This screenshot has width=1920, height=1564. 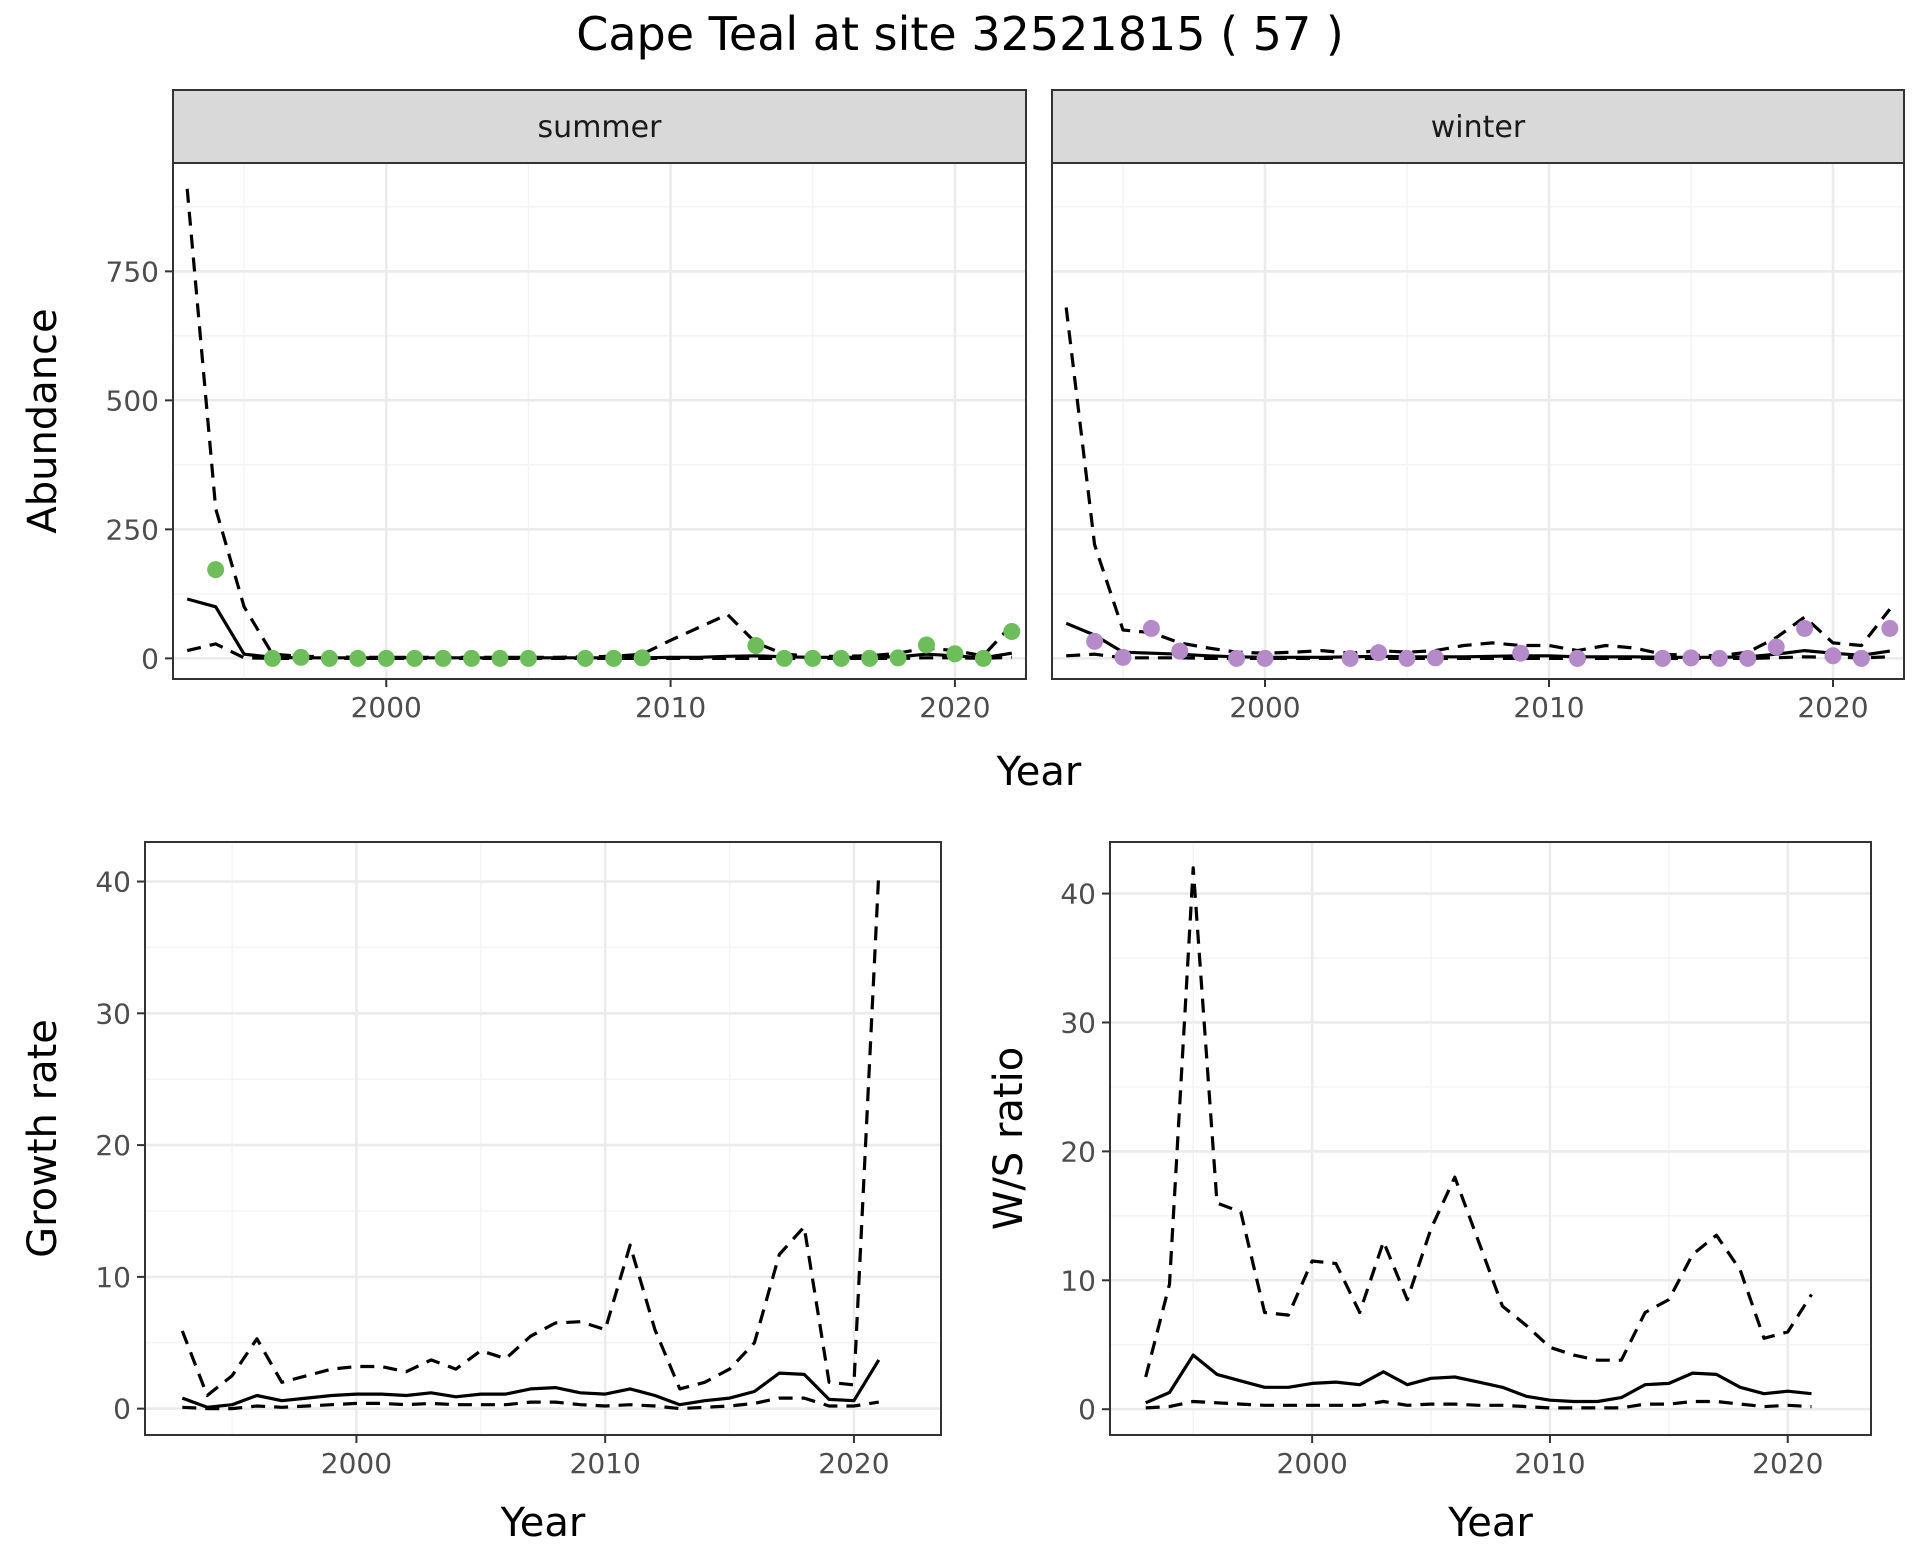 What do you see at coordinates (960, 34) in the screenshot?
I see `chart-title: Cape Teal at site 32521815 ( 57 )` at bounding box center [960, 34].